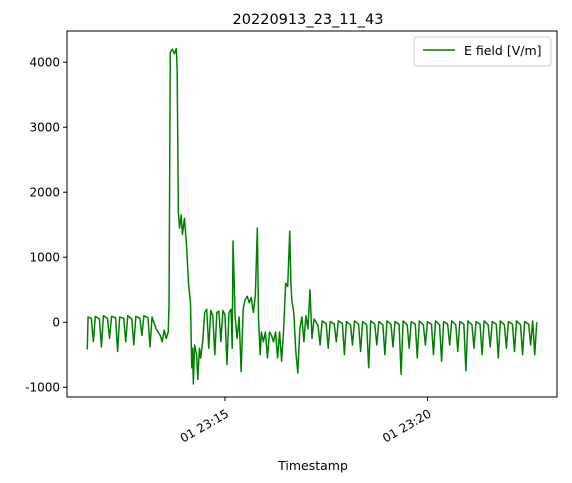  I want to click on legend-box, so click(482, 51).